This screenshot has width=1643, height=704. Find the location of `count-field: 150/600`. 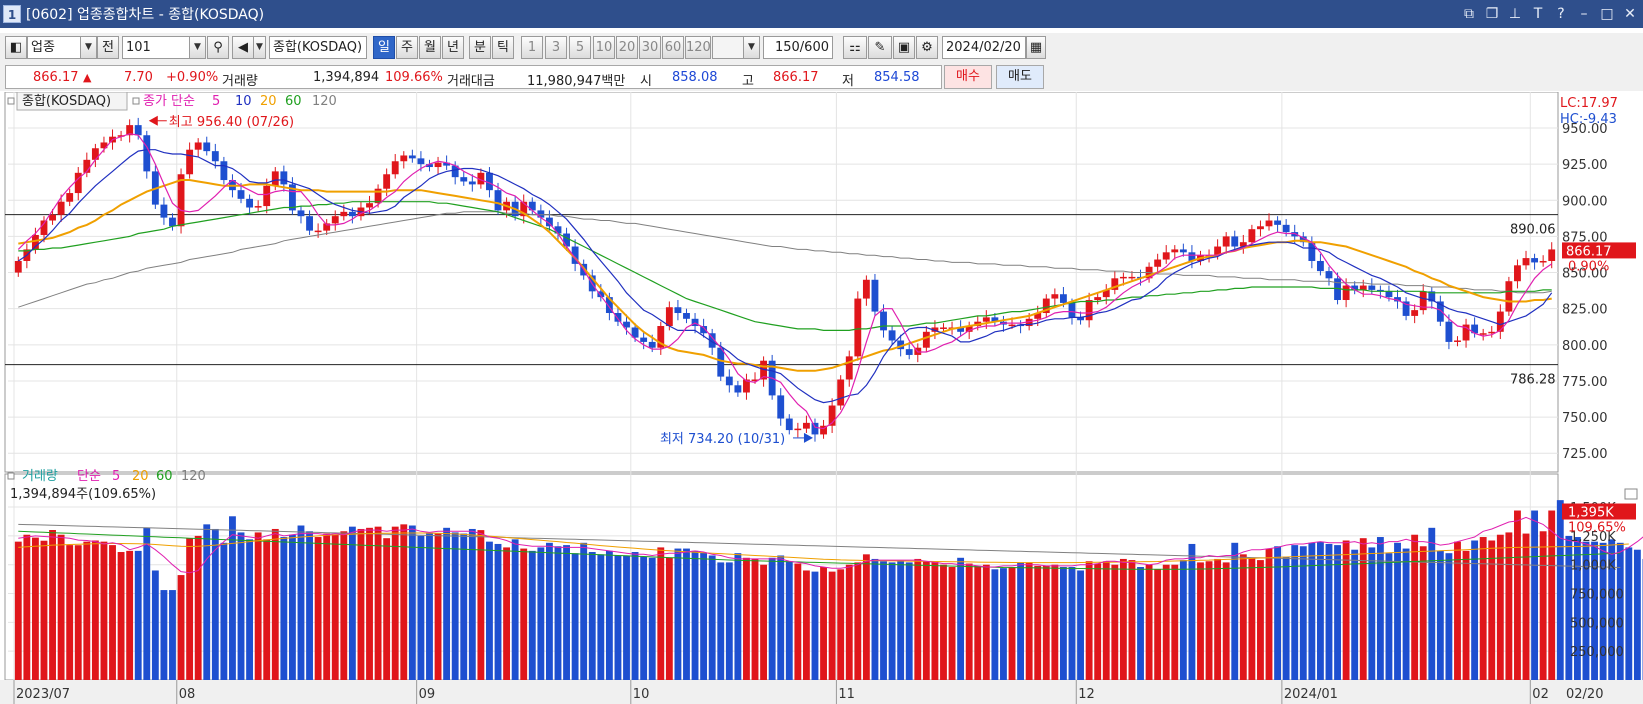

count-field: 150/600 is located at coordinates (798, 47).